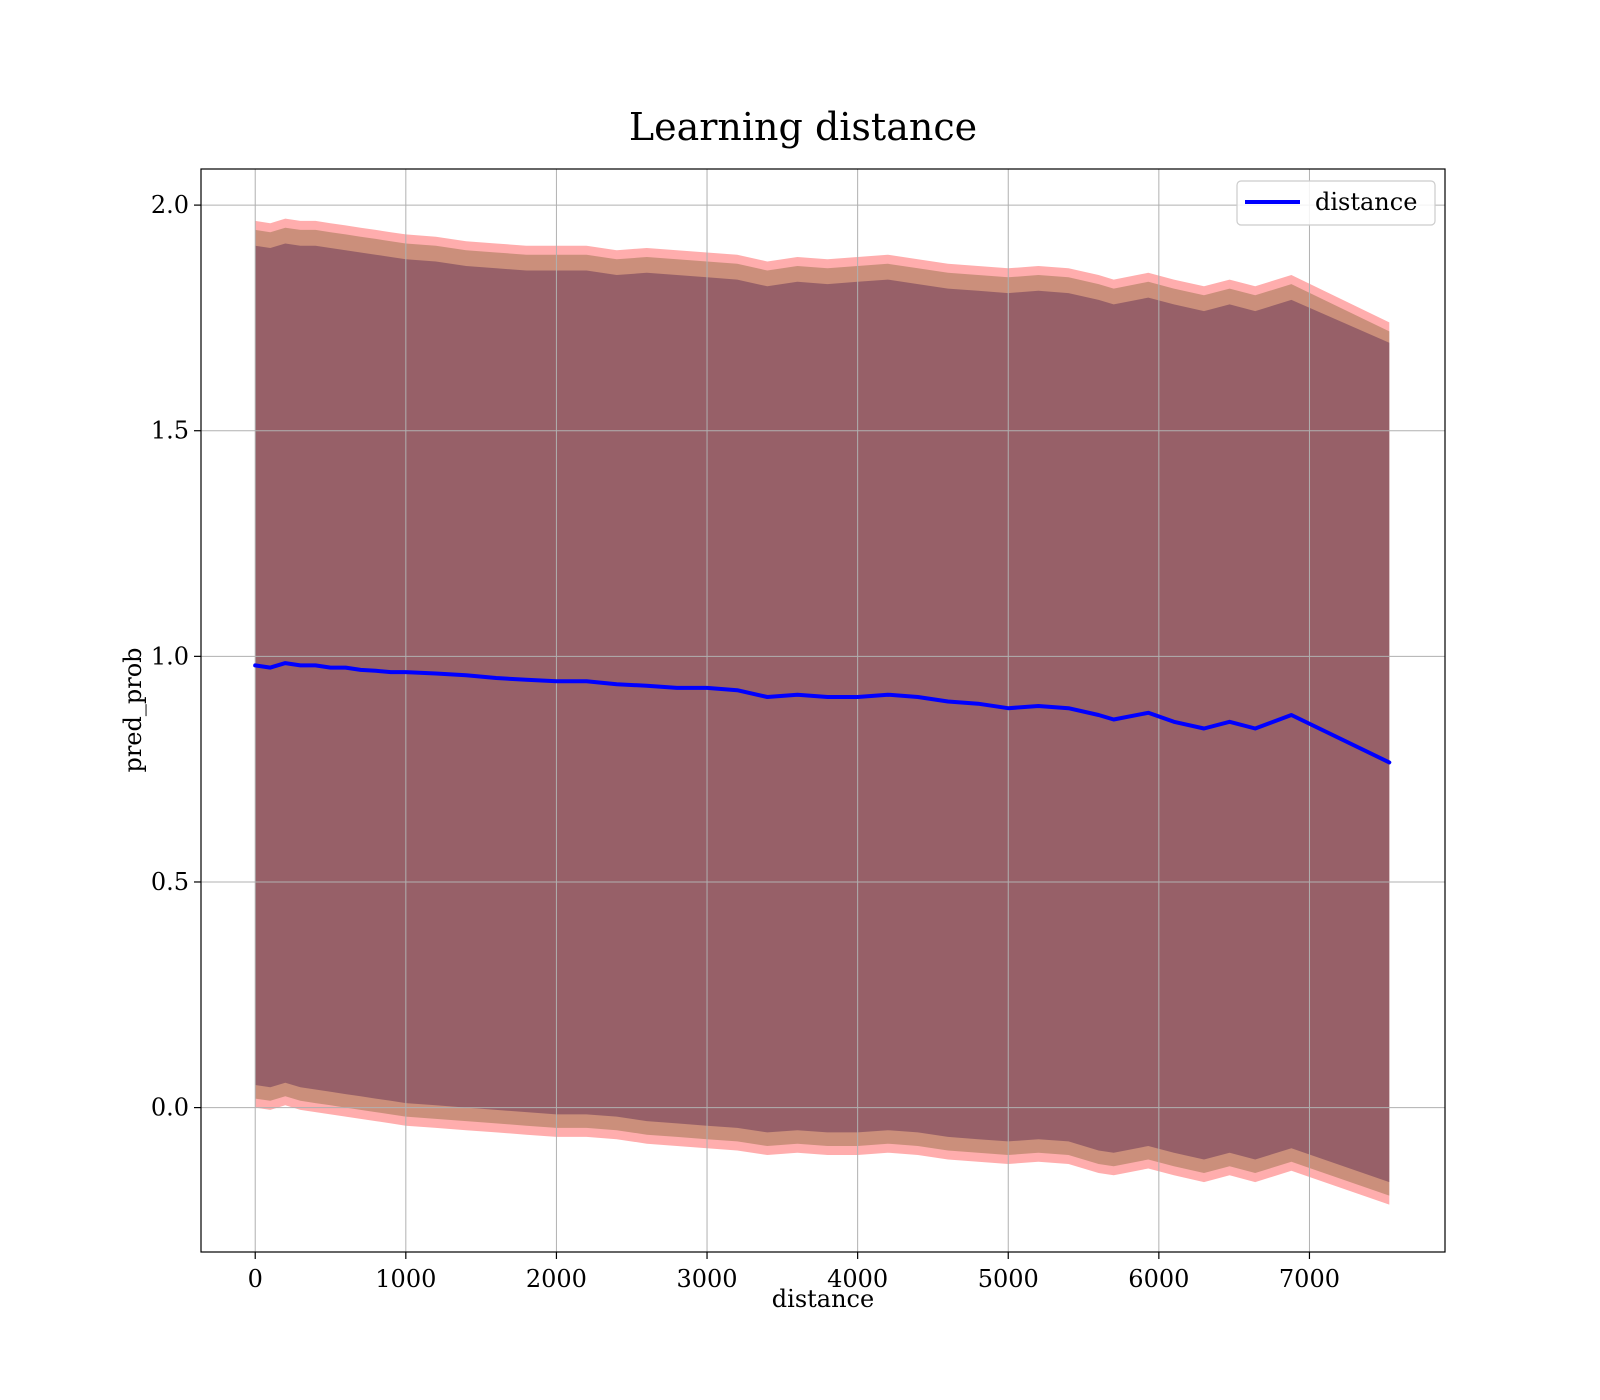  I want to click on x-tick-label-5: 5000, so click(1008, 1279).